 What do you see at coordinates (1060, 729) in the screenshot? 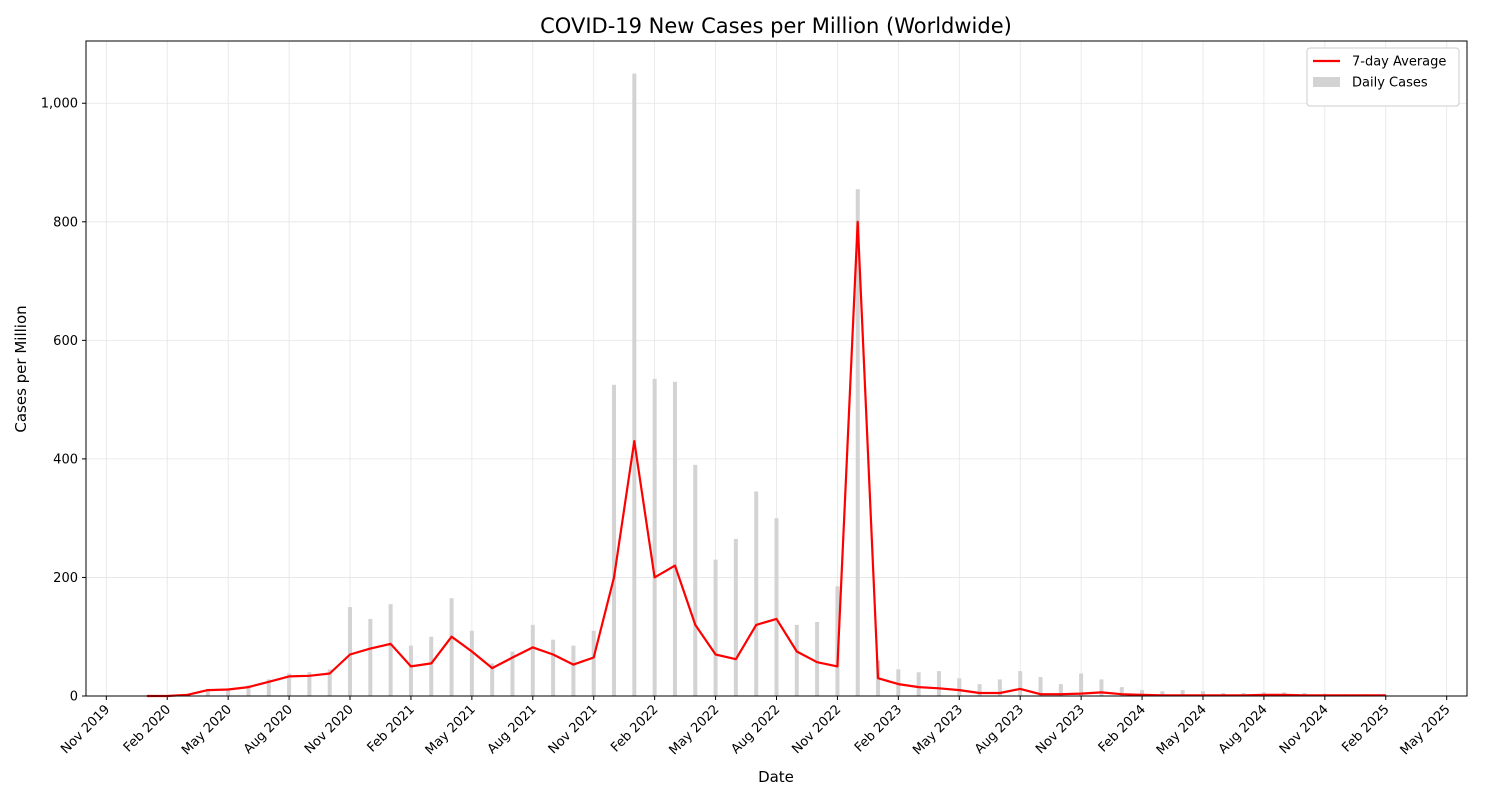
I see `x-tick-label: Nov 2023` at bounding box center [1060, 729].